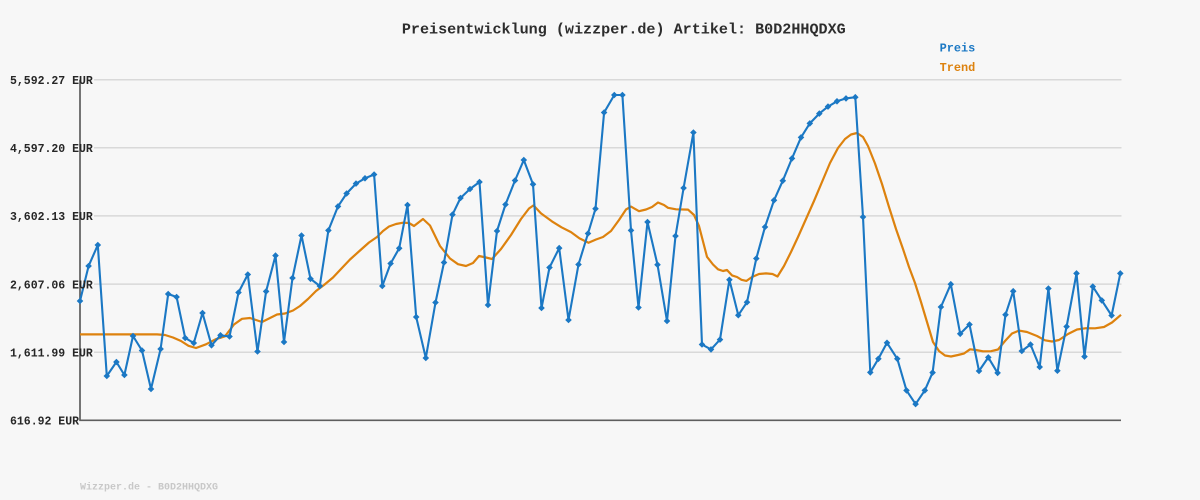  I want to click on svg-text: Trend, so click(958, 68).